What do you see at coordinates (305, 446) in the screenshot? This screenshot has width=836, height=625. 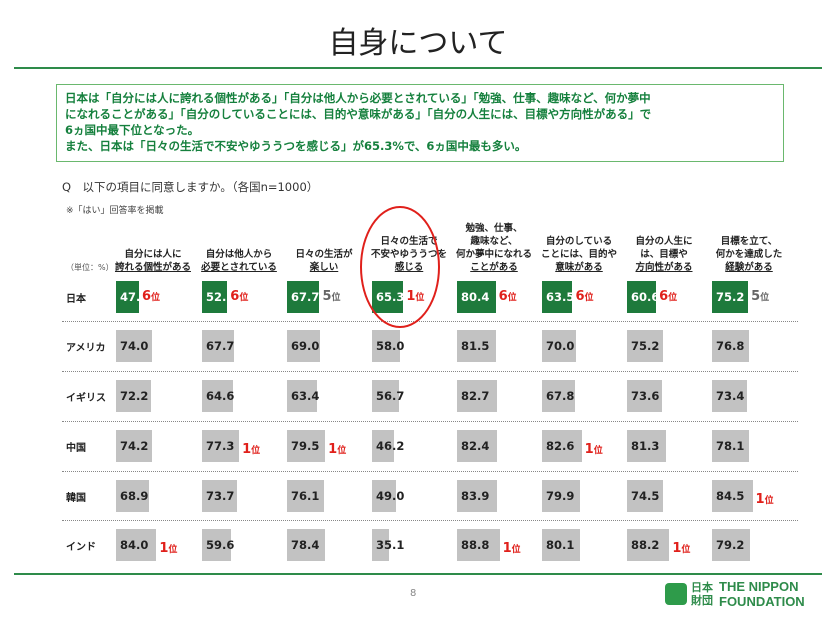 I see `value-label: 79.5` at bounding box center [305, 446].